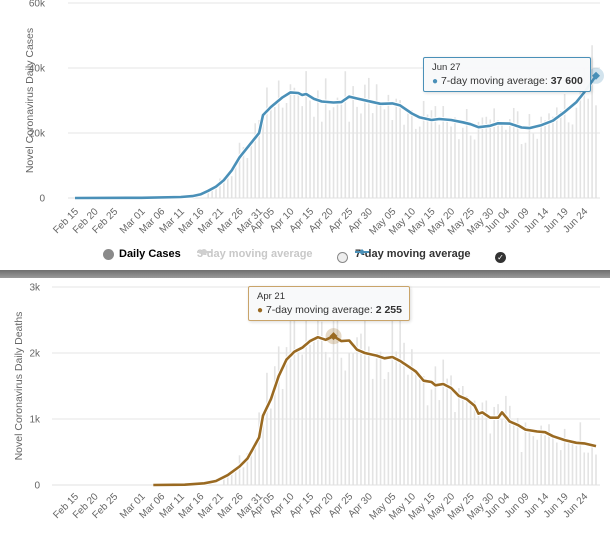  What do you see at coordinates (329, 303) in the screenshot?
I see `tooltip-deaths: Apr 21 ● 7-day moving average: 2 255` at bounding box center [329, 303].